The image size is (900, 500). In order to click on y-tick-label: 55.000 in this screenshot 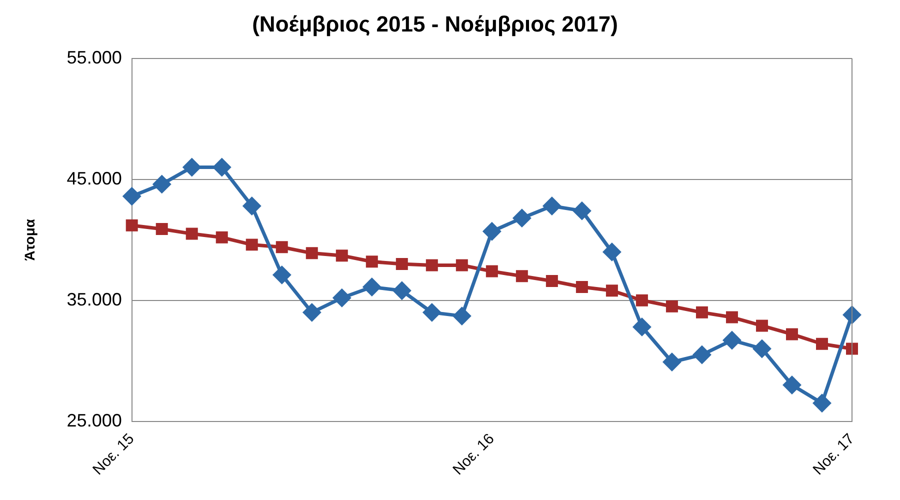, I will do `click(94, 57)`.